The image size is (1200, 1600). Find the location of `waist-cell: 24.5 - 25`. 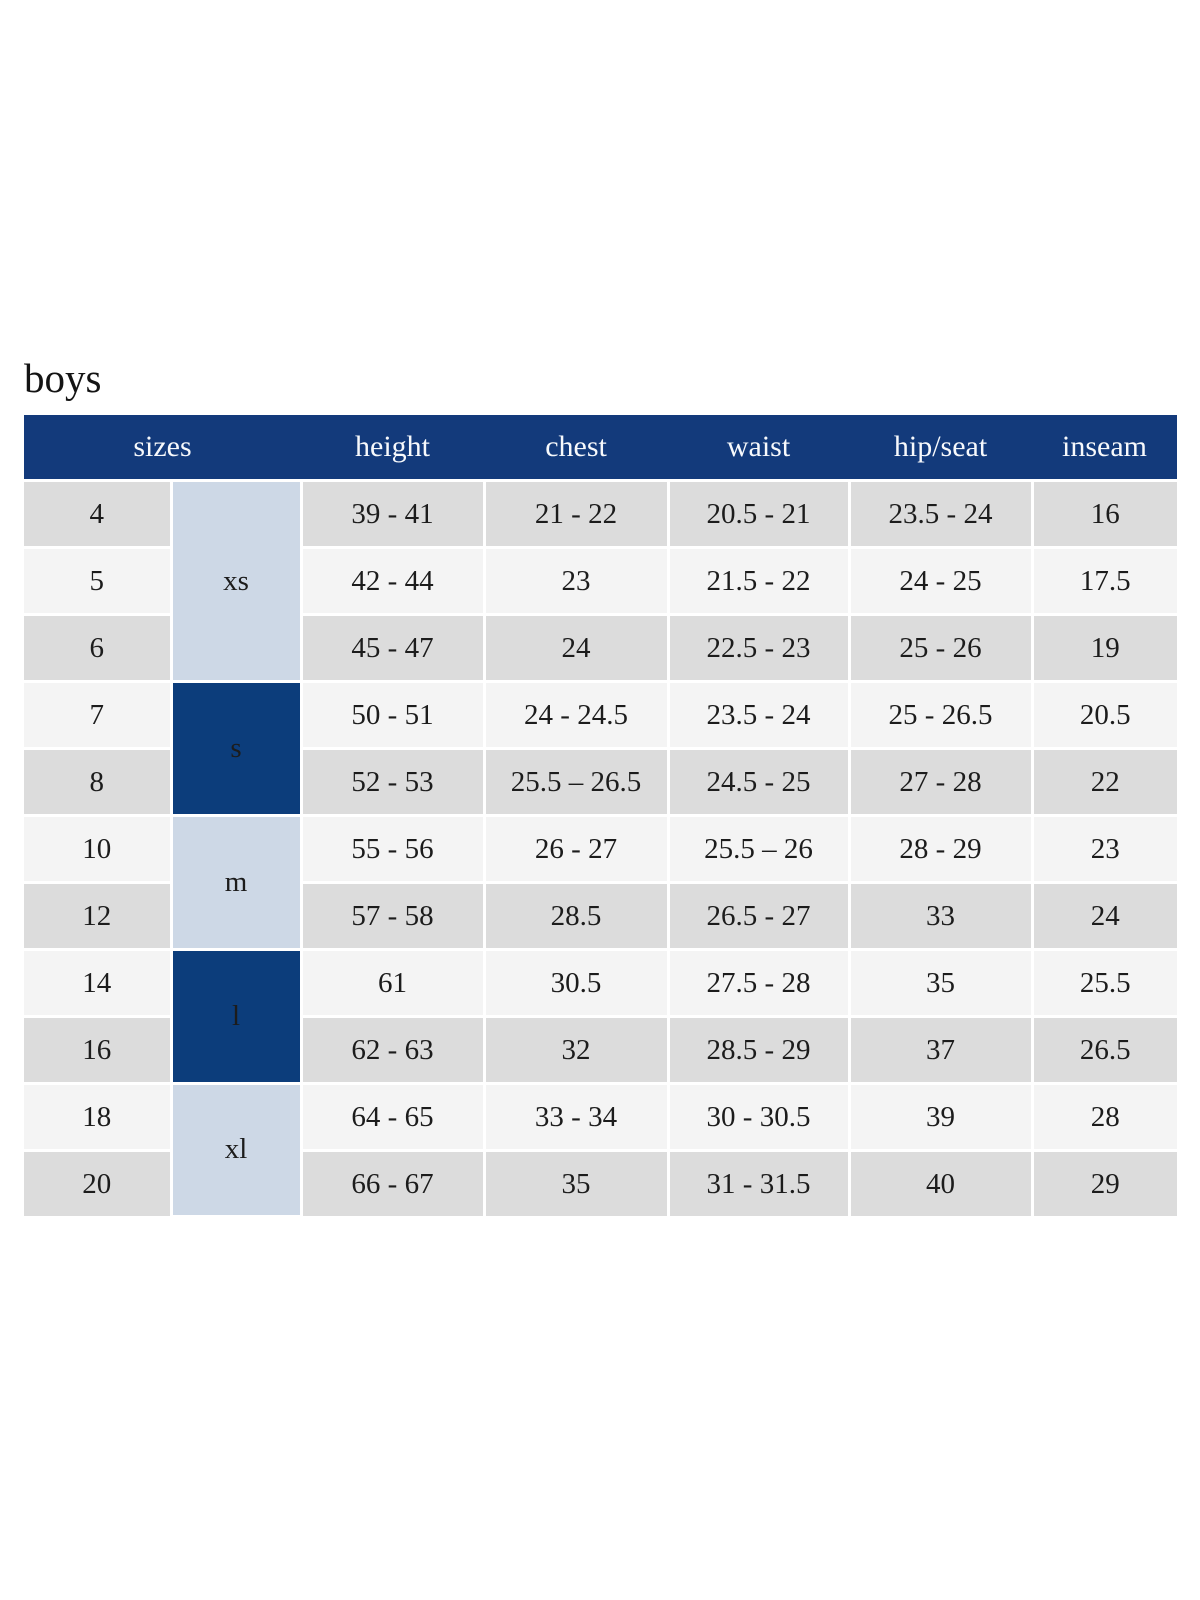

waist-cell: 24.5 - 25 is located at coordinates (758, 782).